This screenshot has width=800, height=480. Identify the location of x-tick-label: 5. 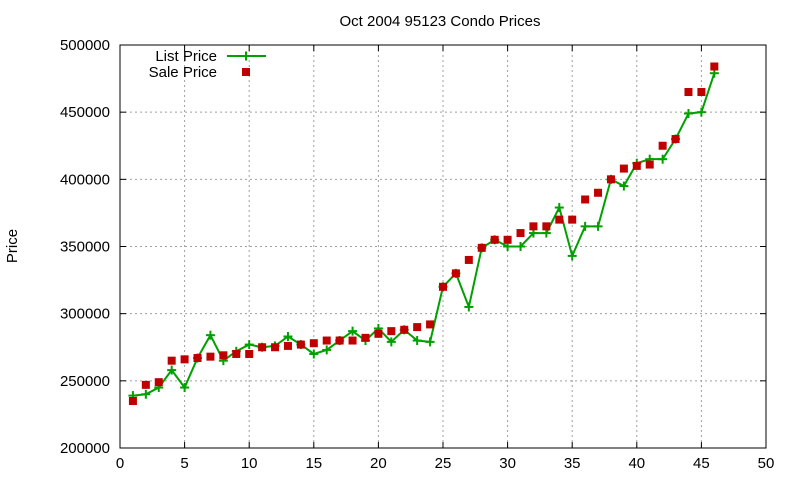
(184, 463).